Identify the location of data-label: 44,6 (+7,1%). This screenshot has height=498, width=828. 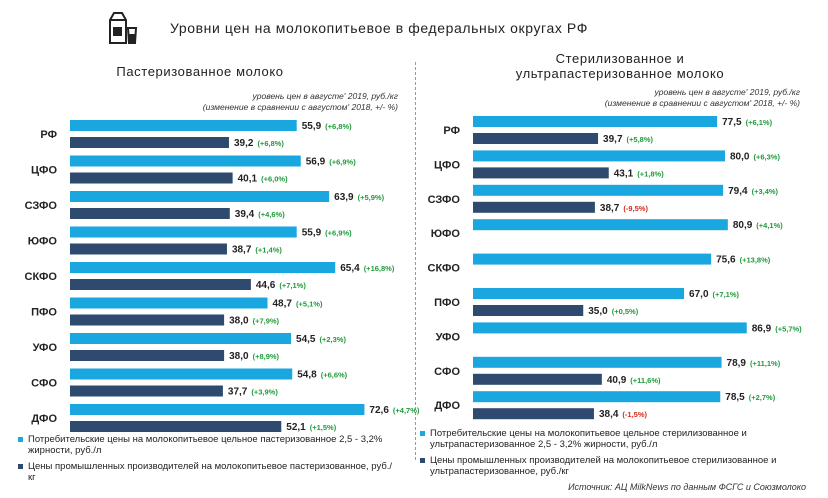
(281, 285).